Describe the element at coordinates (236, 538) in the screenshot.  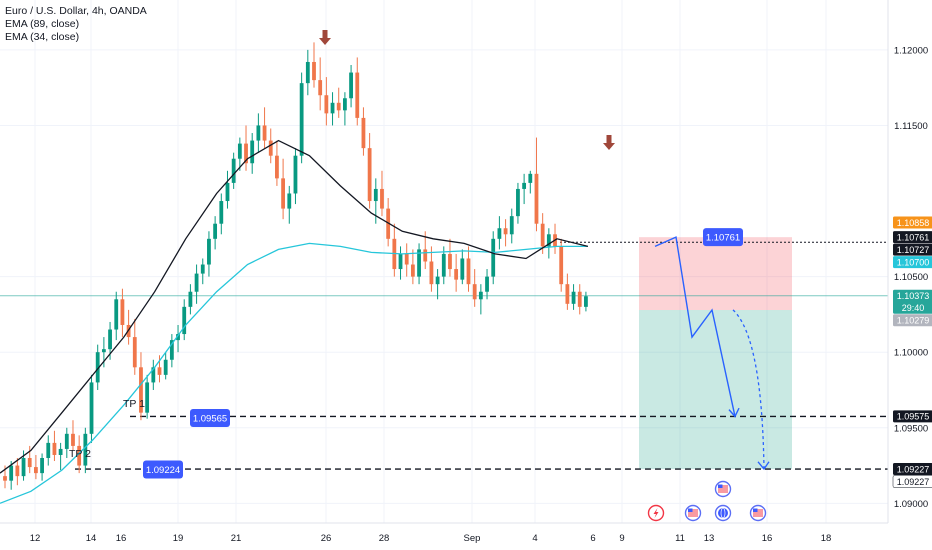
I see `time-axis-tick: 21` at that location.